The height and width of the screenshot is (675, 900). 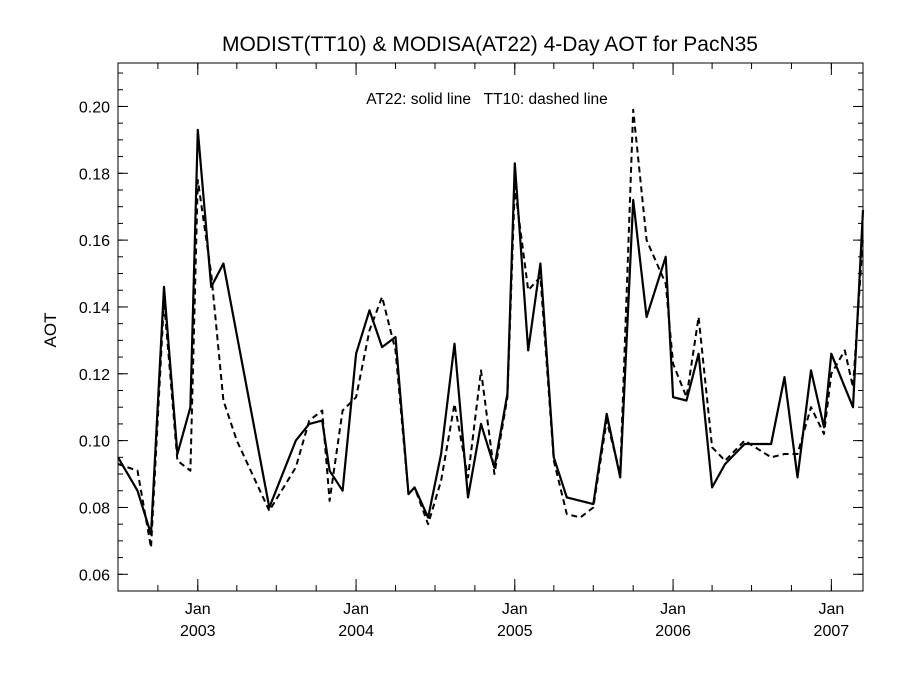 What do you see at coordinates (832, 631) in the screenshot?
I see `x-tick-year-label: 2007` at bounding box center [832, 631].